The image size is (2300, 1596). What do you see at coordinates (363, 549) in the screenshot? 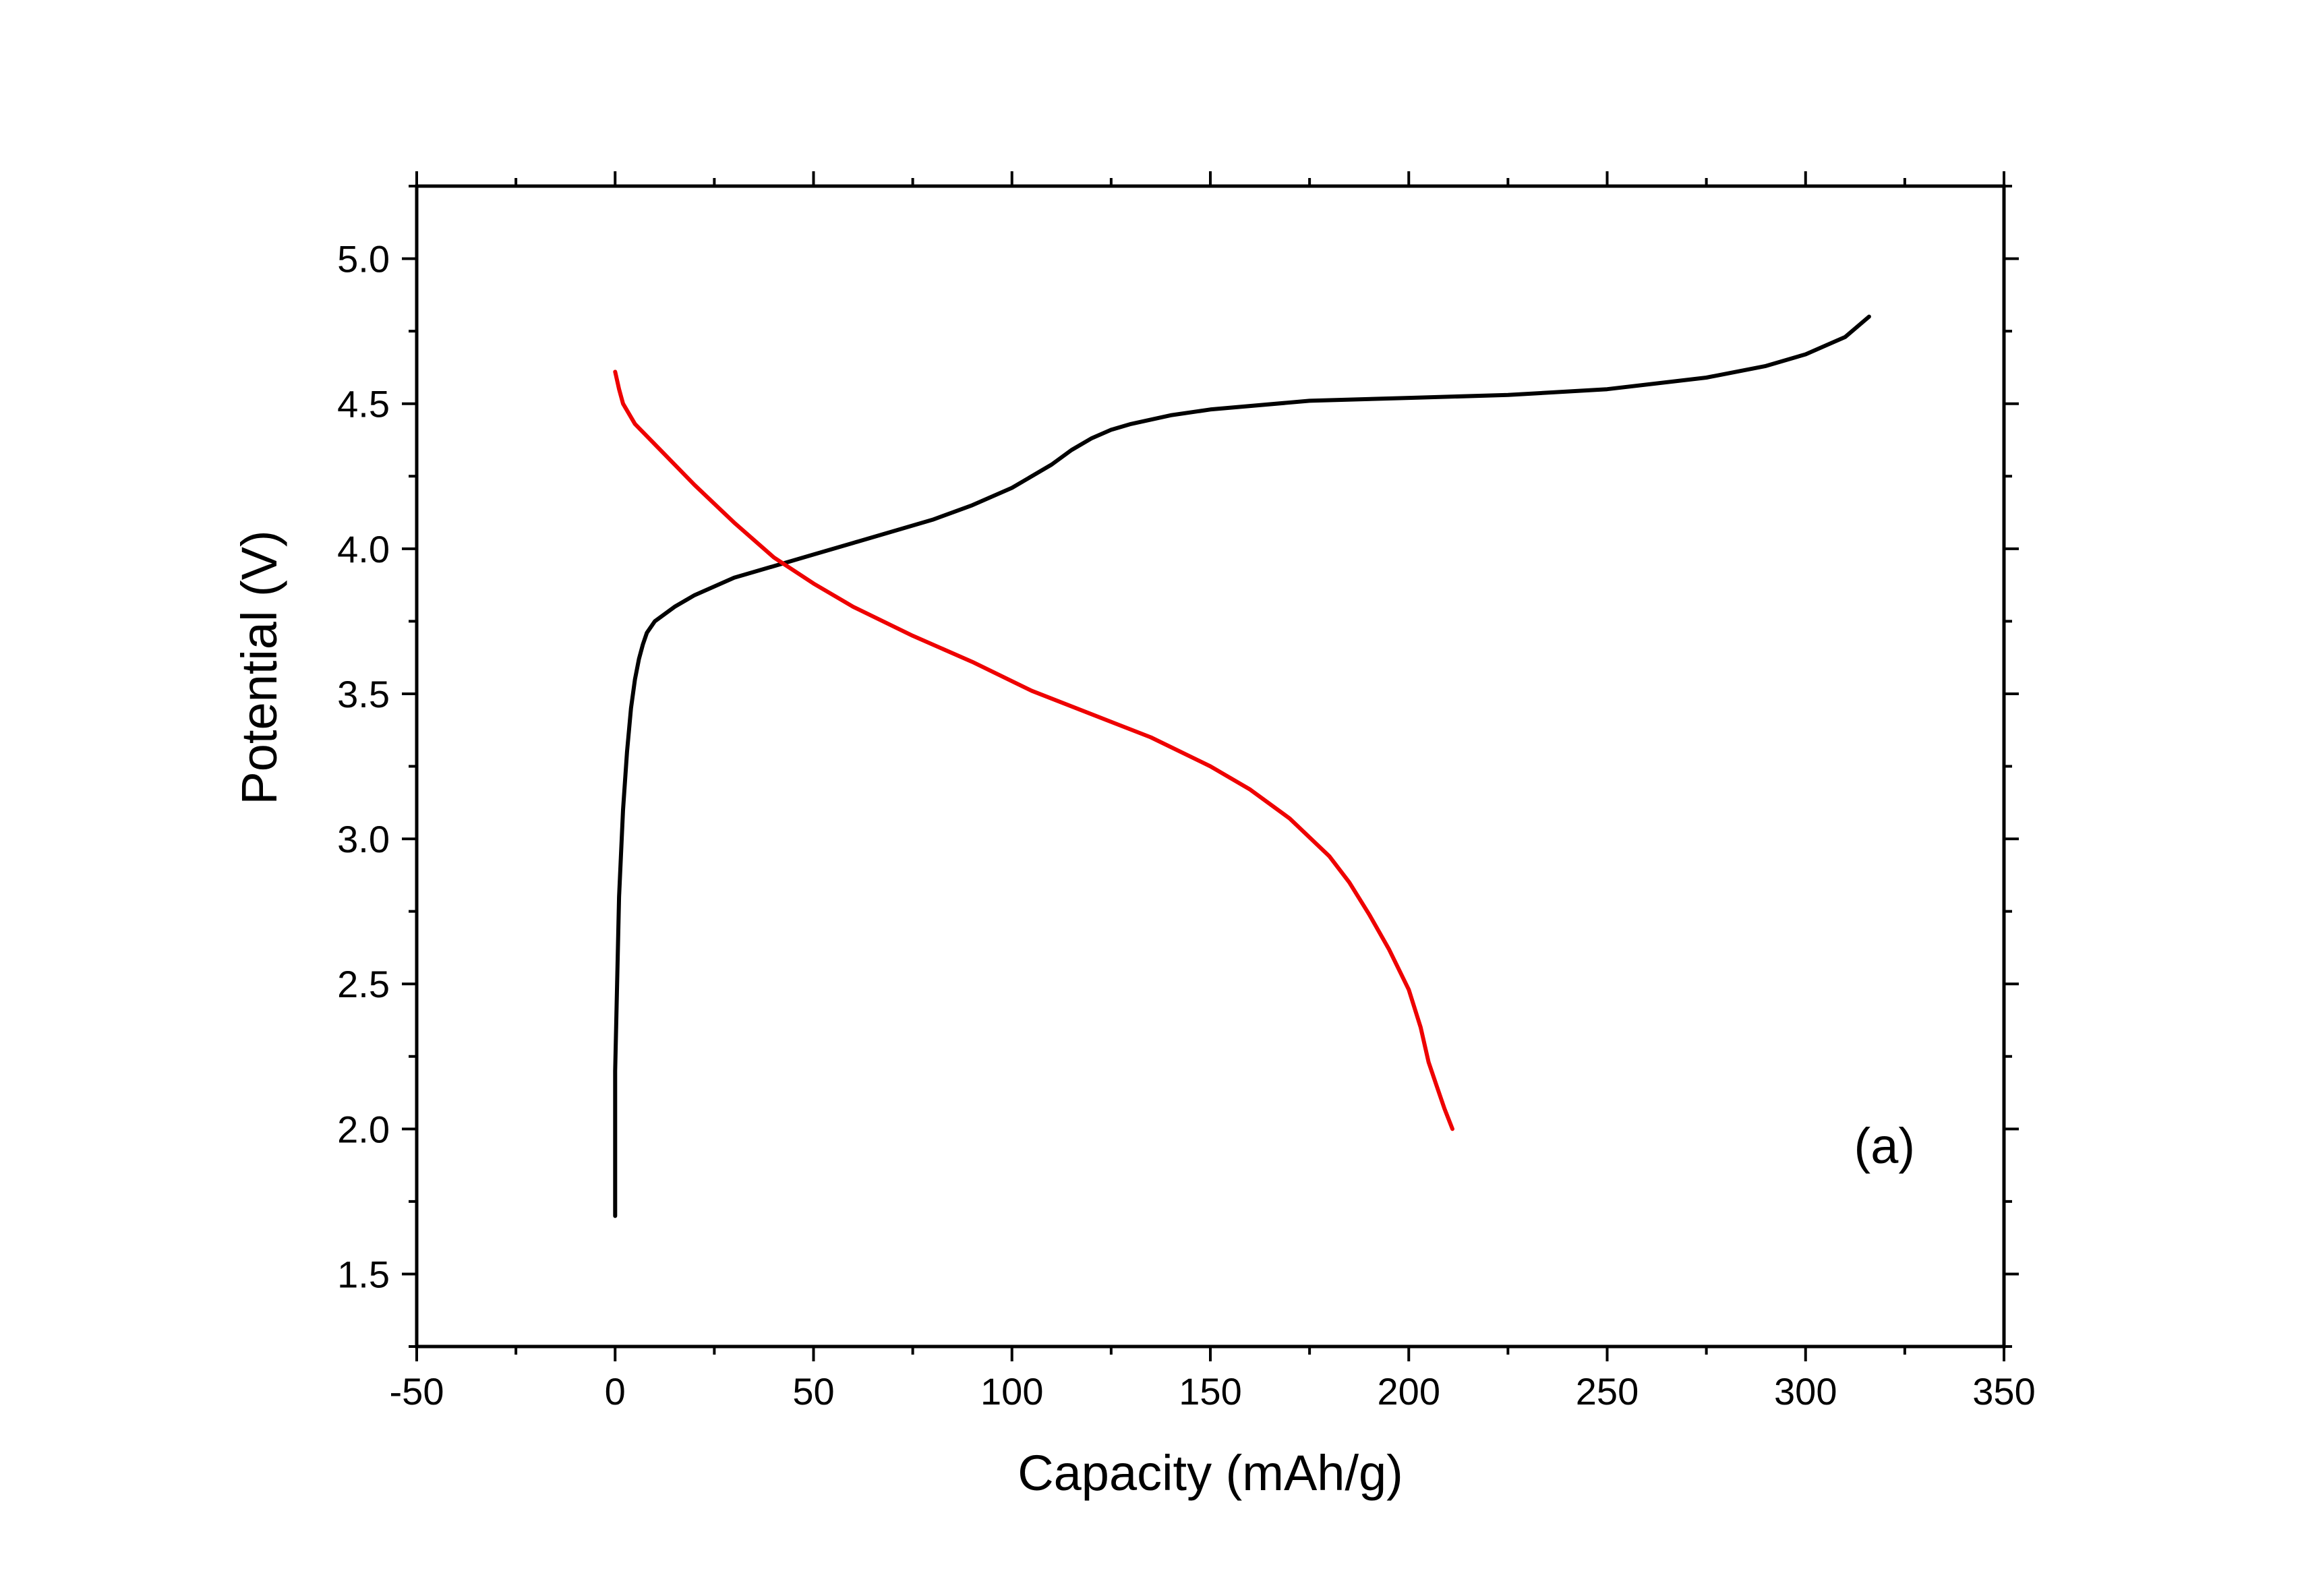
I see `y-tick-label: 4.0` at bounding box center [363, 549].